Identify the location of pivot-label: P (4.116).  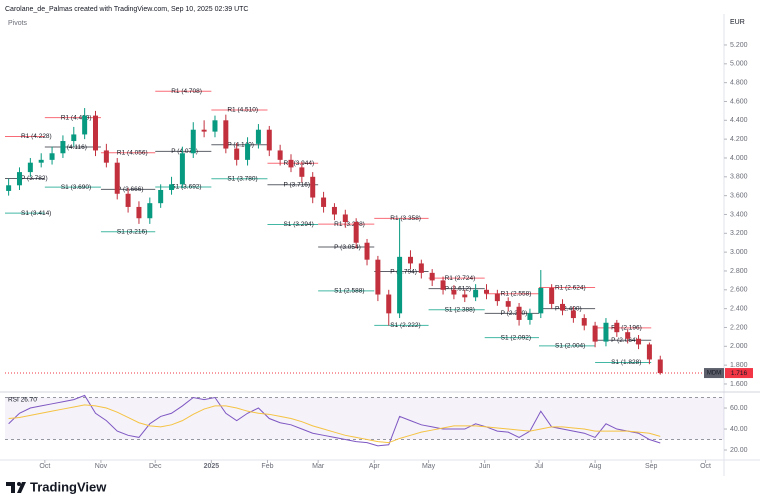
(74, 147).